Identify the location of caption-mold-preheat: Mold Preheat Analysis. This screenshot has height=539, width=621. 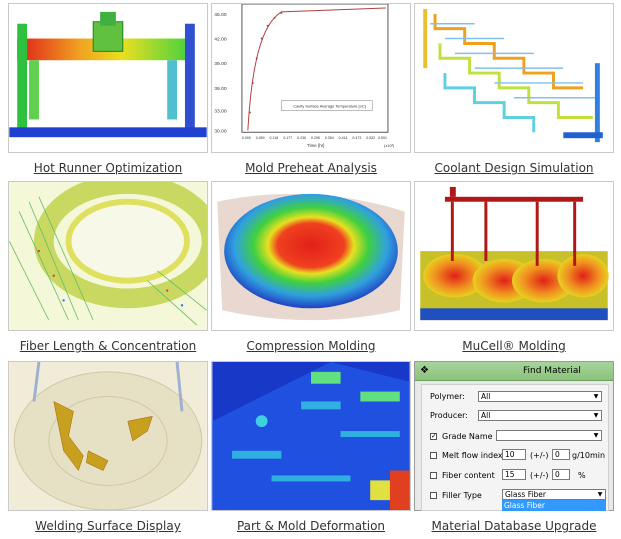
(311, 168).